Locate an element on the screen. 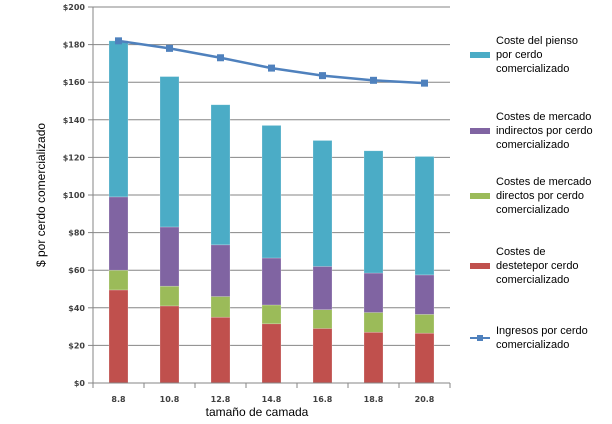 Image resolution: width=612 pixels, height=424 pixels. legend-swatch-direct-market-cost is located at coordinates (480, 196).